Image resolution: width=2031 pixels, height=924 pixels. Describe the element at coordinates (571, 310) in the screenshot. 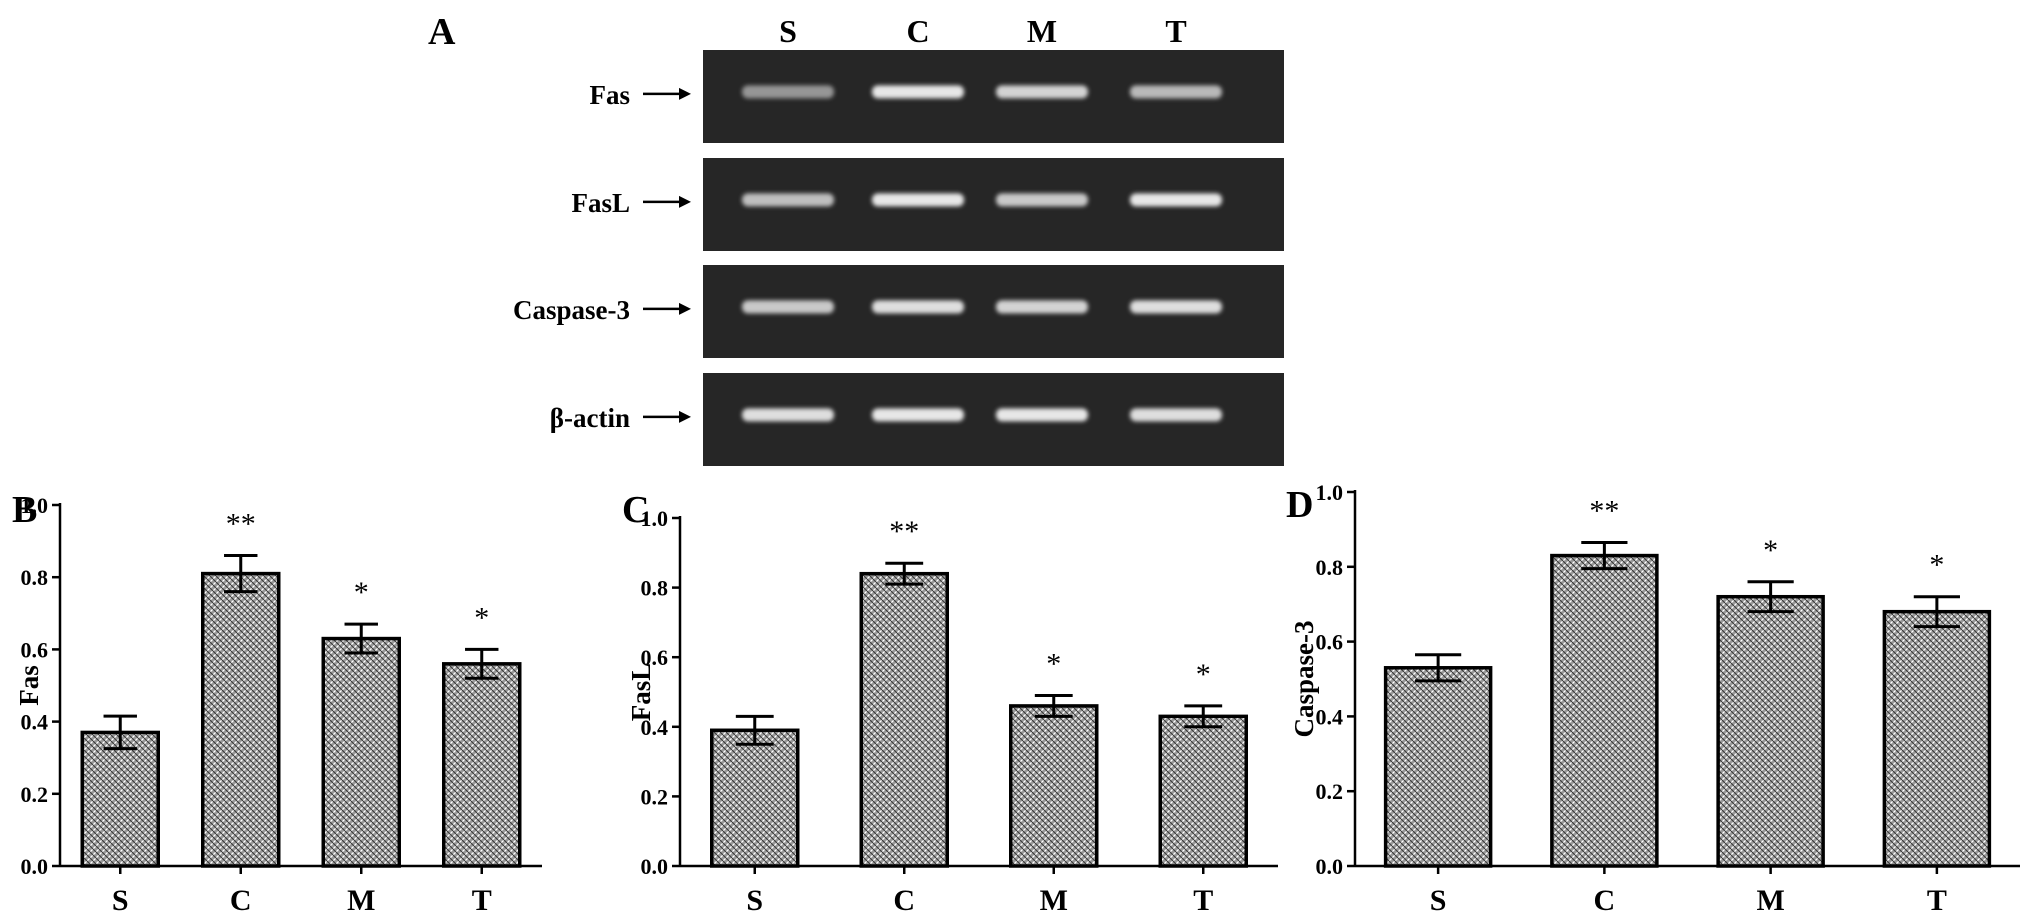

I see `gene-label-caspase-3: Caspase-3` at that location.